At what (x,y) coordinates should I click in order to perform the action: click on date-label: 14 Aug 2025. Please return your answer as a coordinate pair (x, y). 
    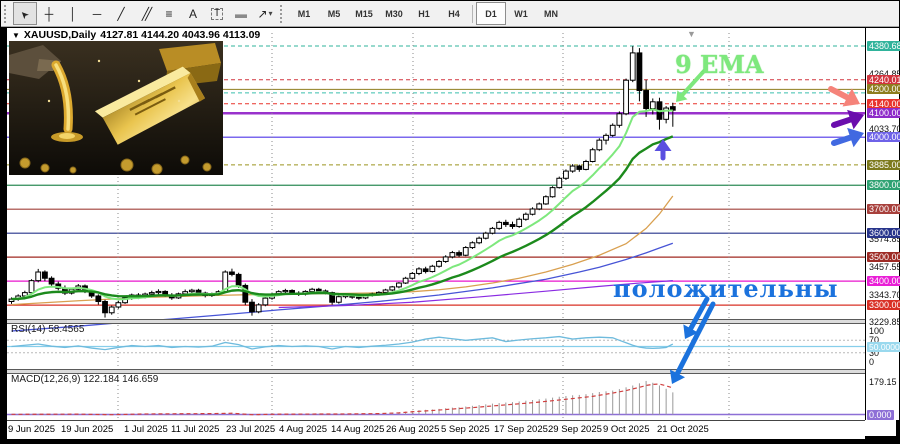
    Looking at the image, I should click on (358, 429).